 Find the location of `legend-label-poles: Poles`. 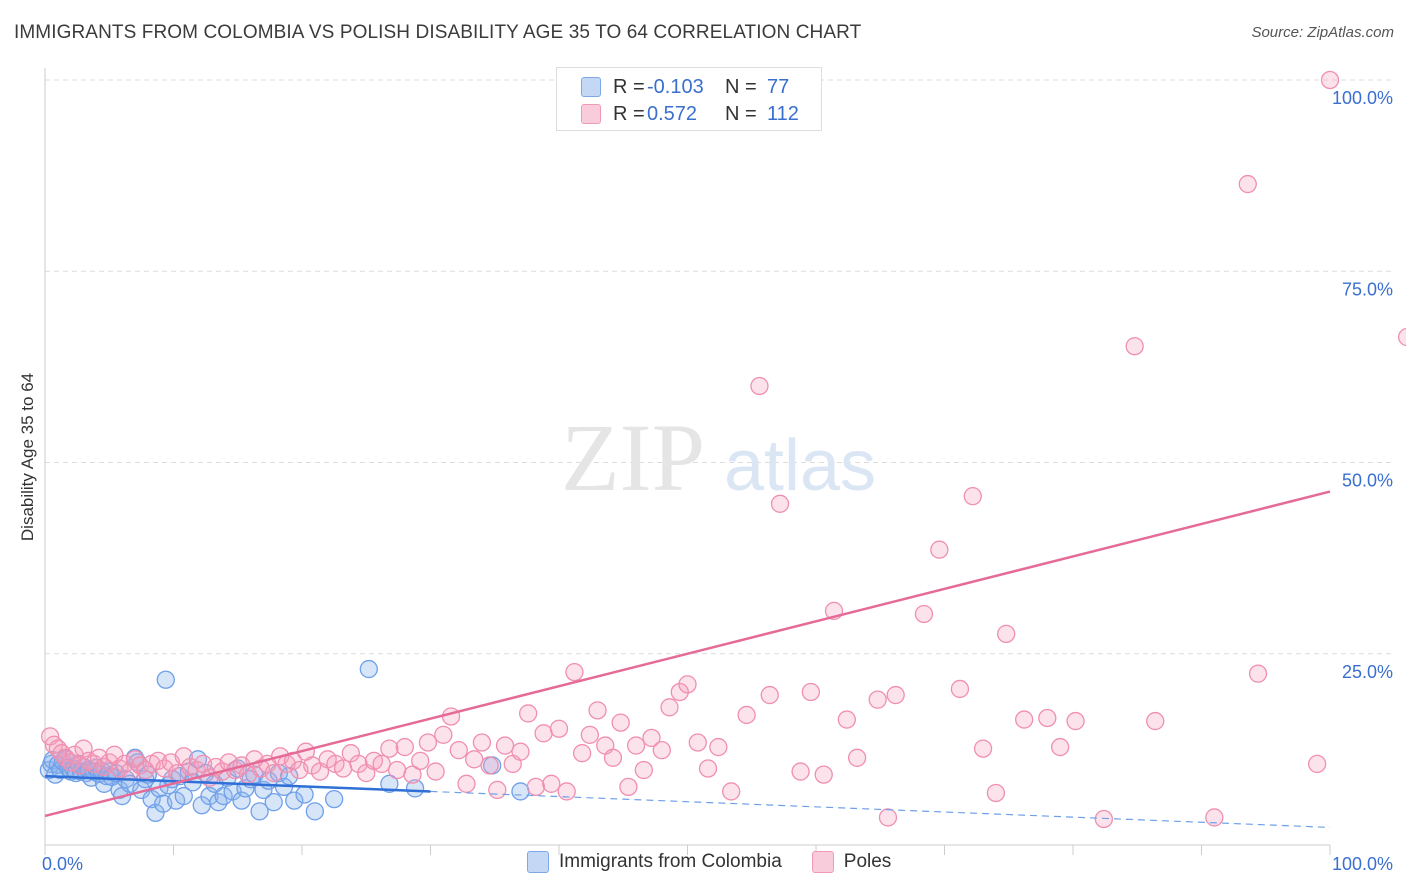

legend-label-poles: Poles is located at coordinates (867, 861).